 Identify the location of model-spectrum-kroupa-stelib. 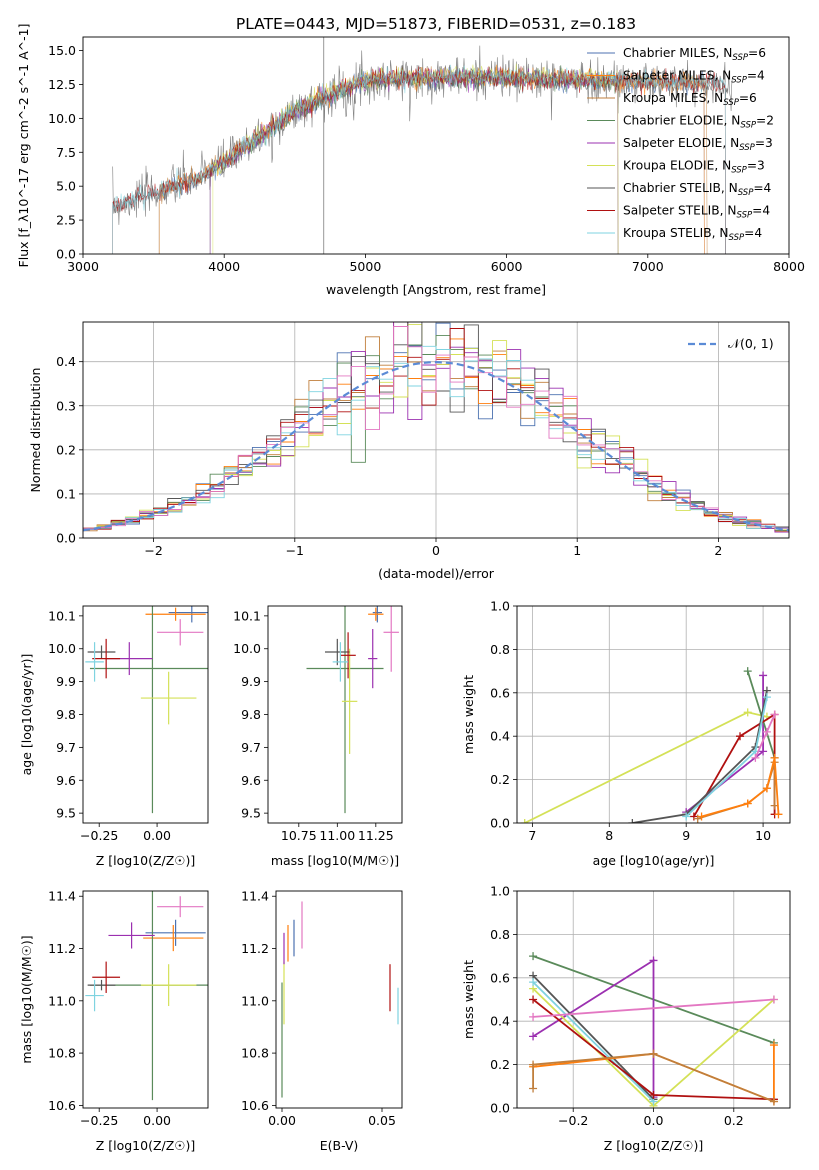
(419, 159).